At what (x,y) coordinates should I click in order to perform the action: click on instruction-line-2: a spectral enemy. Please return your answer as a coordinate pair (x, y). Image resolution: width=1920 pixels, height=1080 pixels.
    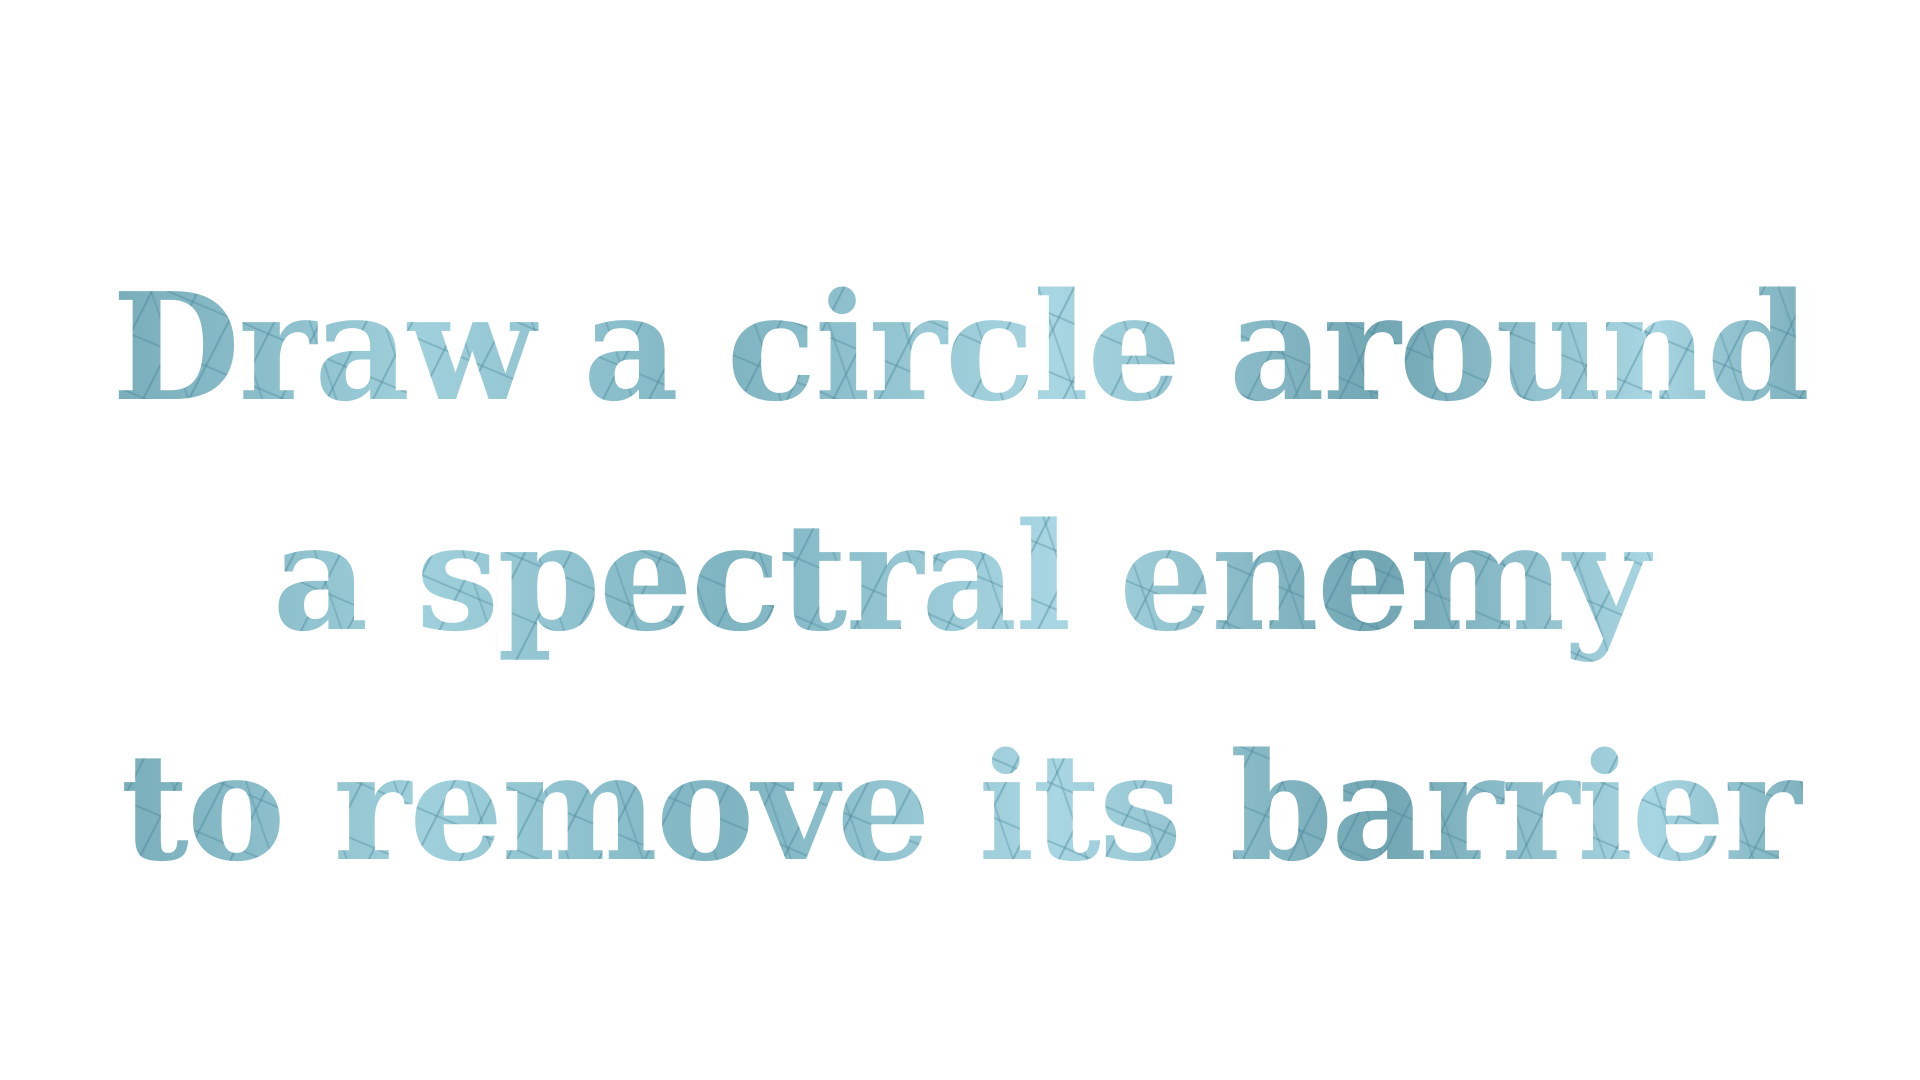
    Looking at the image, I should click on (960, 577).